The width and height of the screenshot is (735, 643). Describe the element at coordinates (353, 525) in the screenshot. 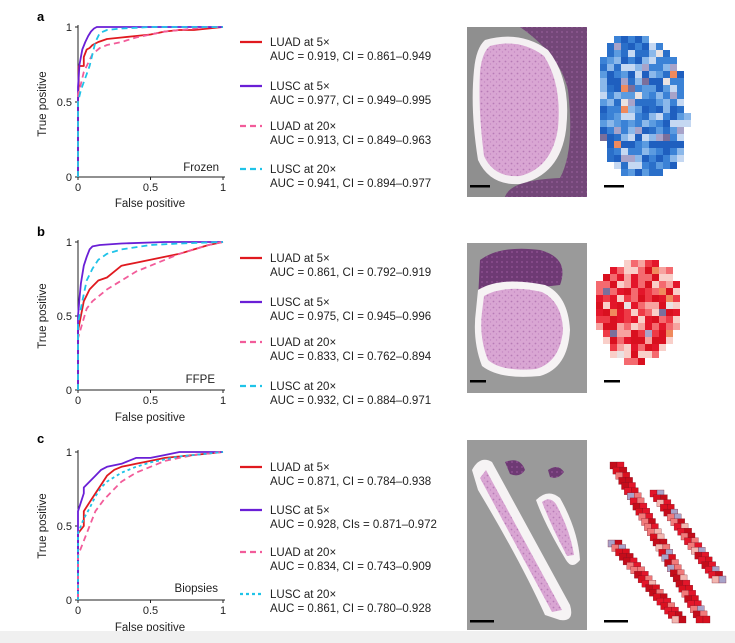

I see `legend-series-stats: AUC = 0.928, CIs = 0.871–0.972` at that location.